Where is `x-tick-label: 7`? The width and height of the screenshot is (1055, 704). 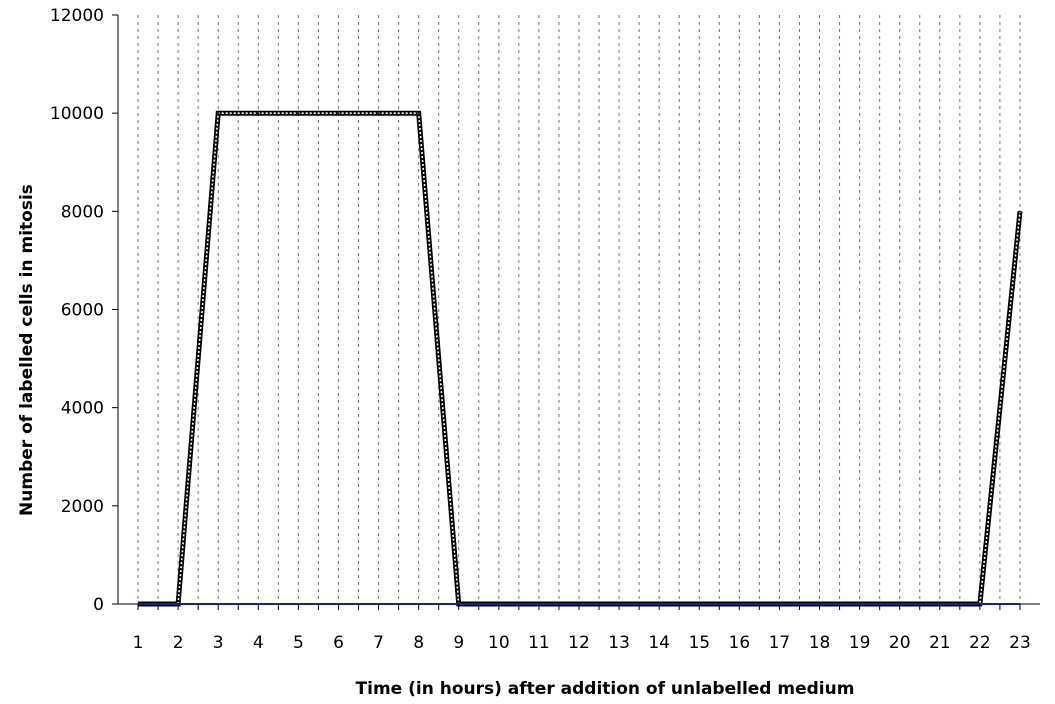
x-tick-label: 7 is located at coordinates (378, 643).